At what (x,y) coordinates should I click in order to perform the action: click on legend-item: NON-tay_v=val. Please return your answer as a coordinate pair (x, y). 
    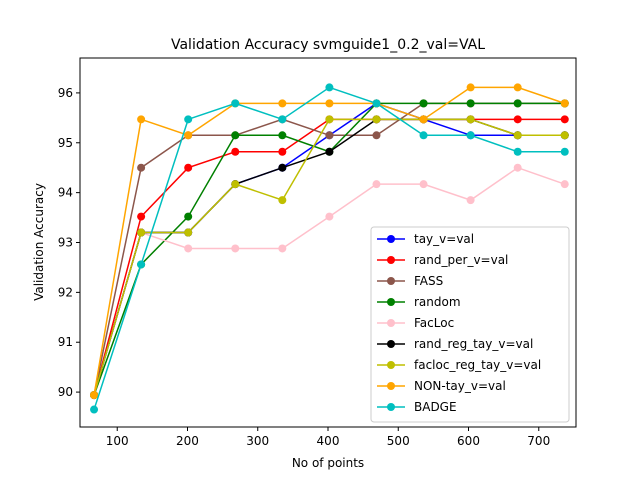
    Looking at the image, I should click on (441, 386).